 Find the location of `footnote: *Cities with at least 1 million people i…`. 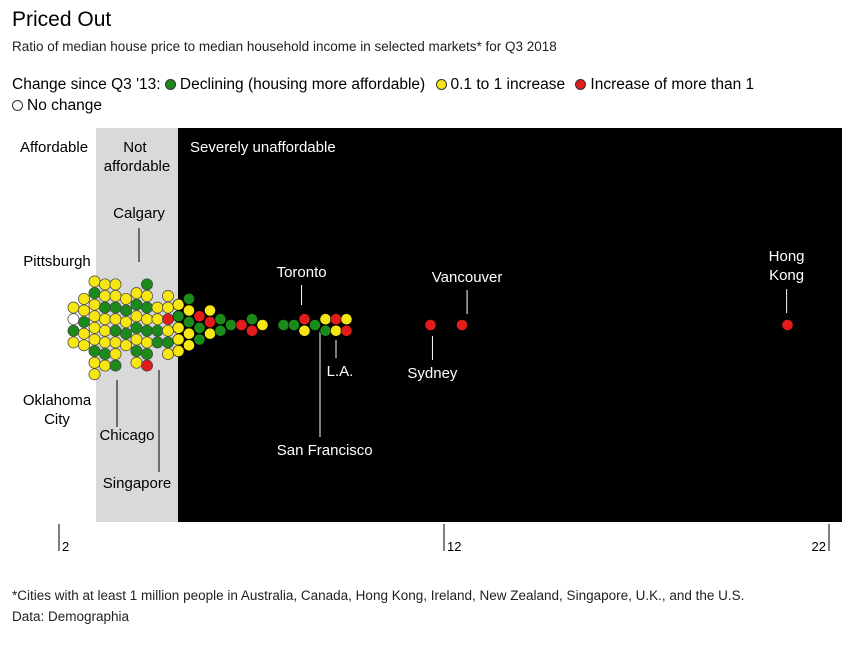

footnote: *Cities with at least 1 million people i… is located at coordinates (378, 606).